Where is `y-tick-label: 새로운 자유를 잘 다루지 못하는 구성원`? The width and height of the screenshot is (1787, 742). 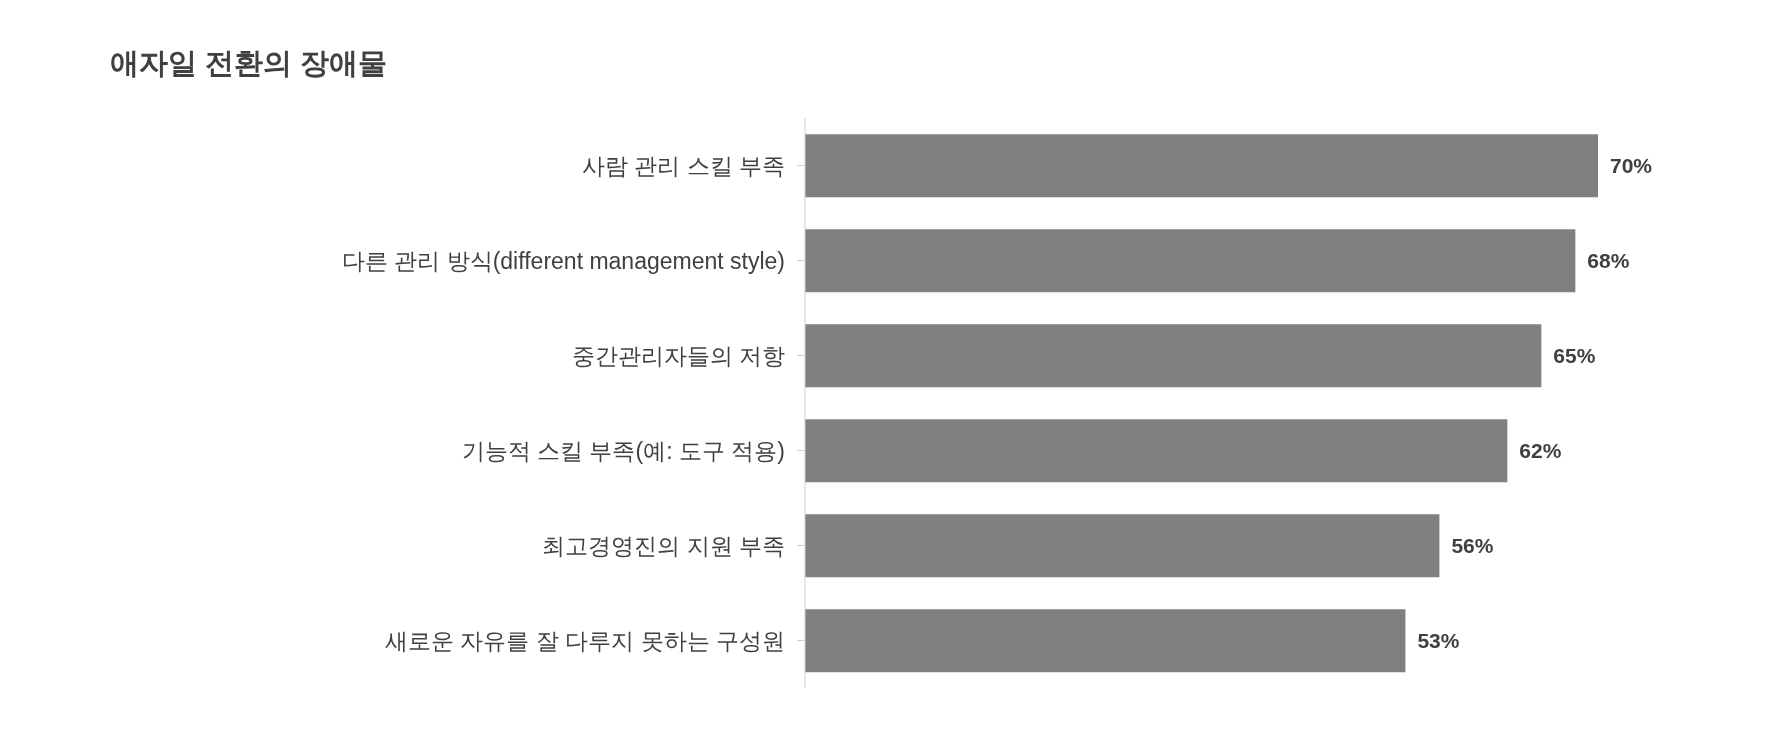
y-tick-label: 새로운 자유를 잘 다루지 못하는 구성원 is located at coordinates (585, 640).